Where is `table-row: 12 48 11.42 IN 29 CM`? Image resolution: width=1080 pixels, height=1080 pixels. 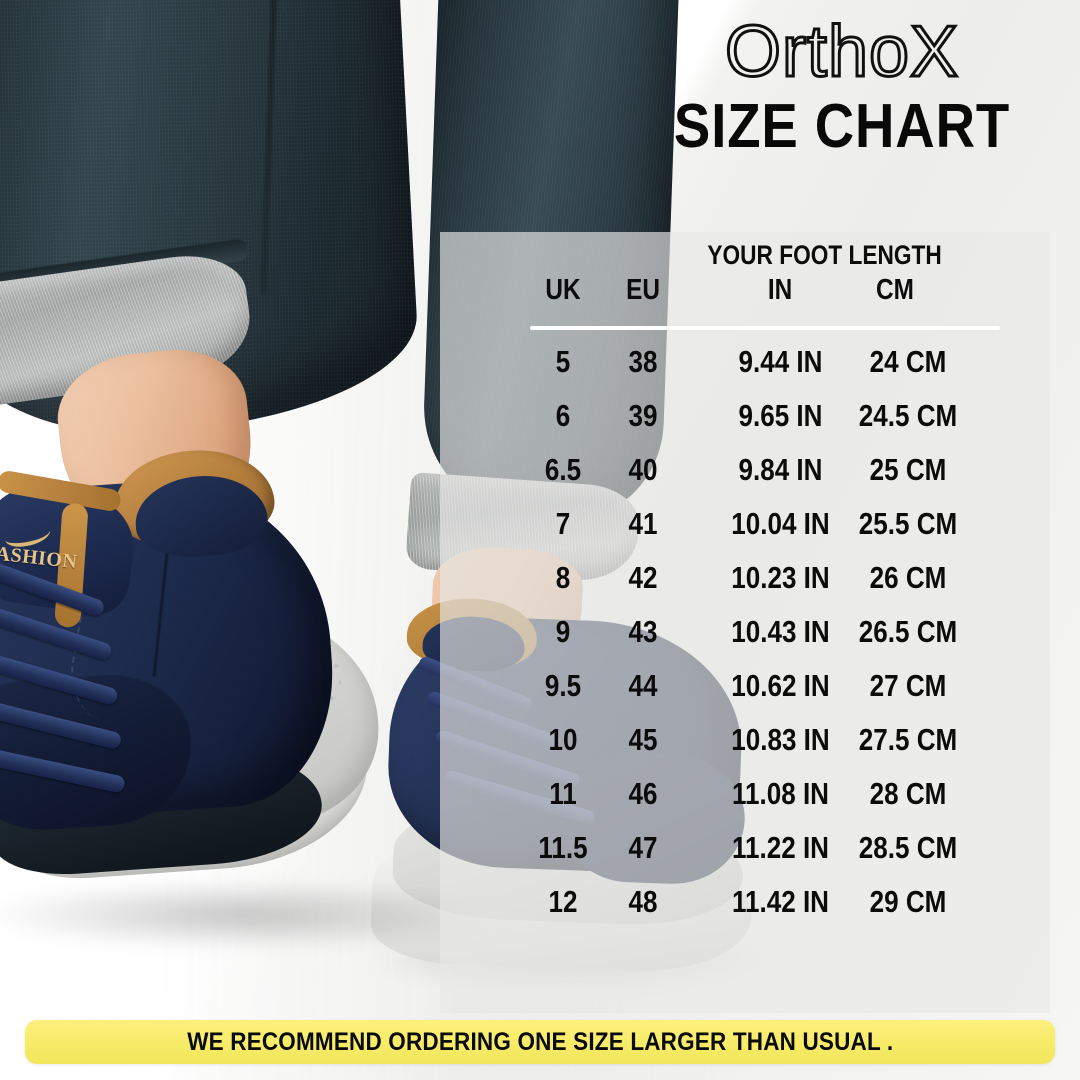 table-row: 12 48 11.42 IN 29 CM is located at coordinates (745, 907).